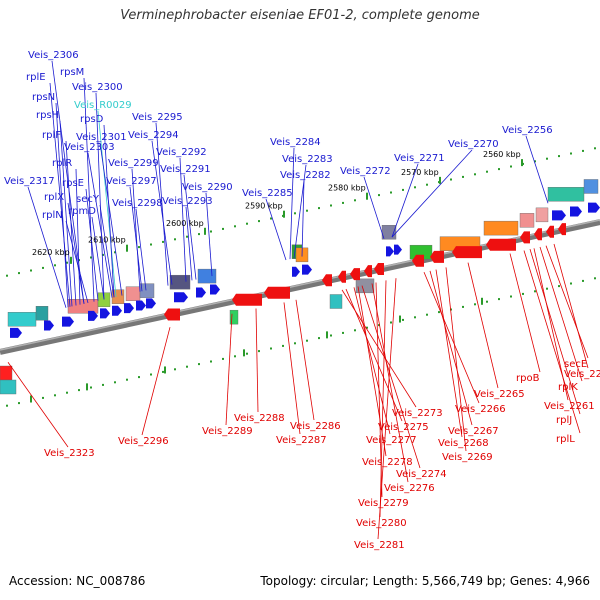 This screenshot has width=600, height=600. I want to click on gene-label-top: rpsN, so click(43, 97).